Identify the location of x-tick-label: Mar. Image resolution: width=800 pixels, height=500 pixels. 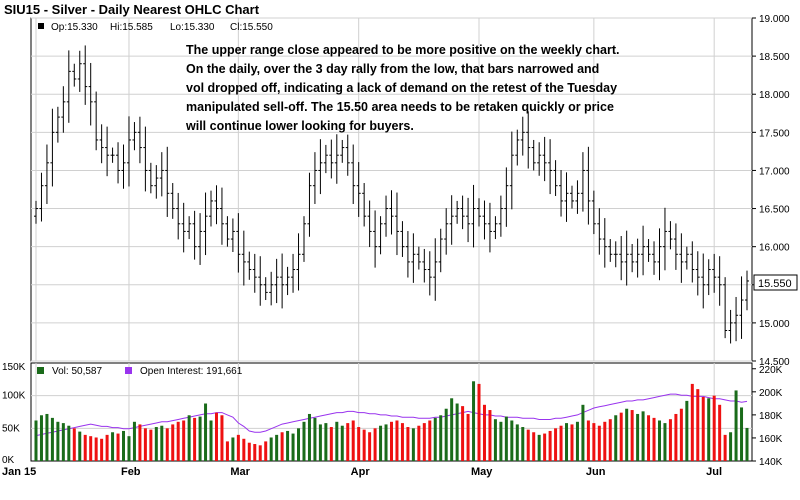
(240, 472).